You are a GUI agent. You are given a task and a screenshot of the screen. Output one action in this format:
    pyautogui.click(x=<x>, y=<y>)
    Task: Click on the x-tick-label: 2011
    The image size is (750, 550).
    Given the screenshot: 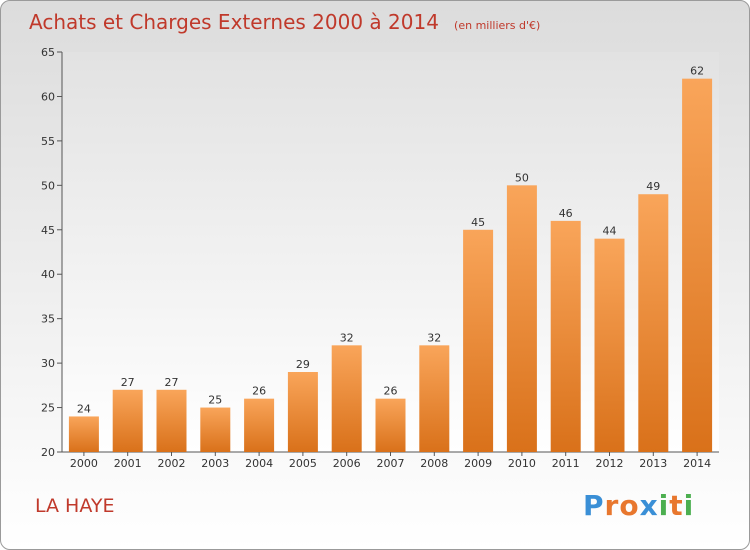 What is the action you would take?
    pyautogui.click(x=566, y=463)
    